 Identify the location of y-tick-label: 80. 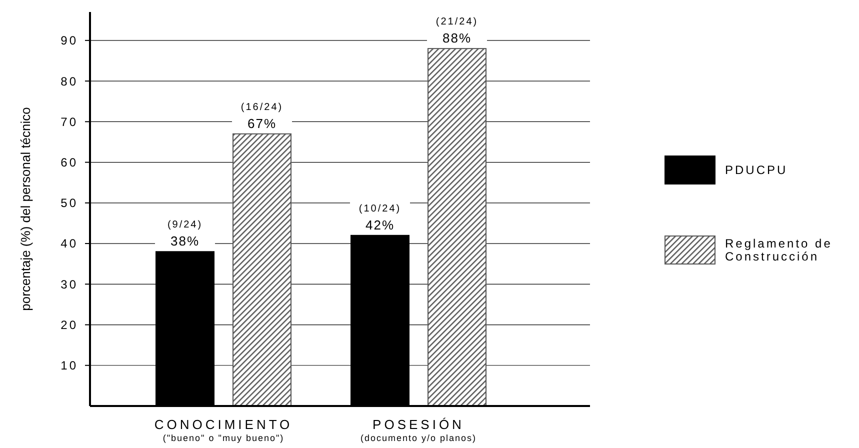
(69, 81).